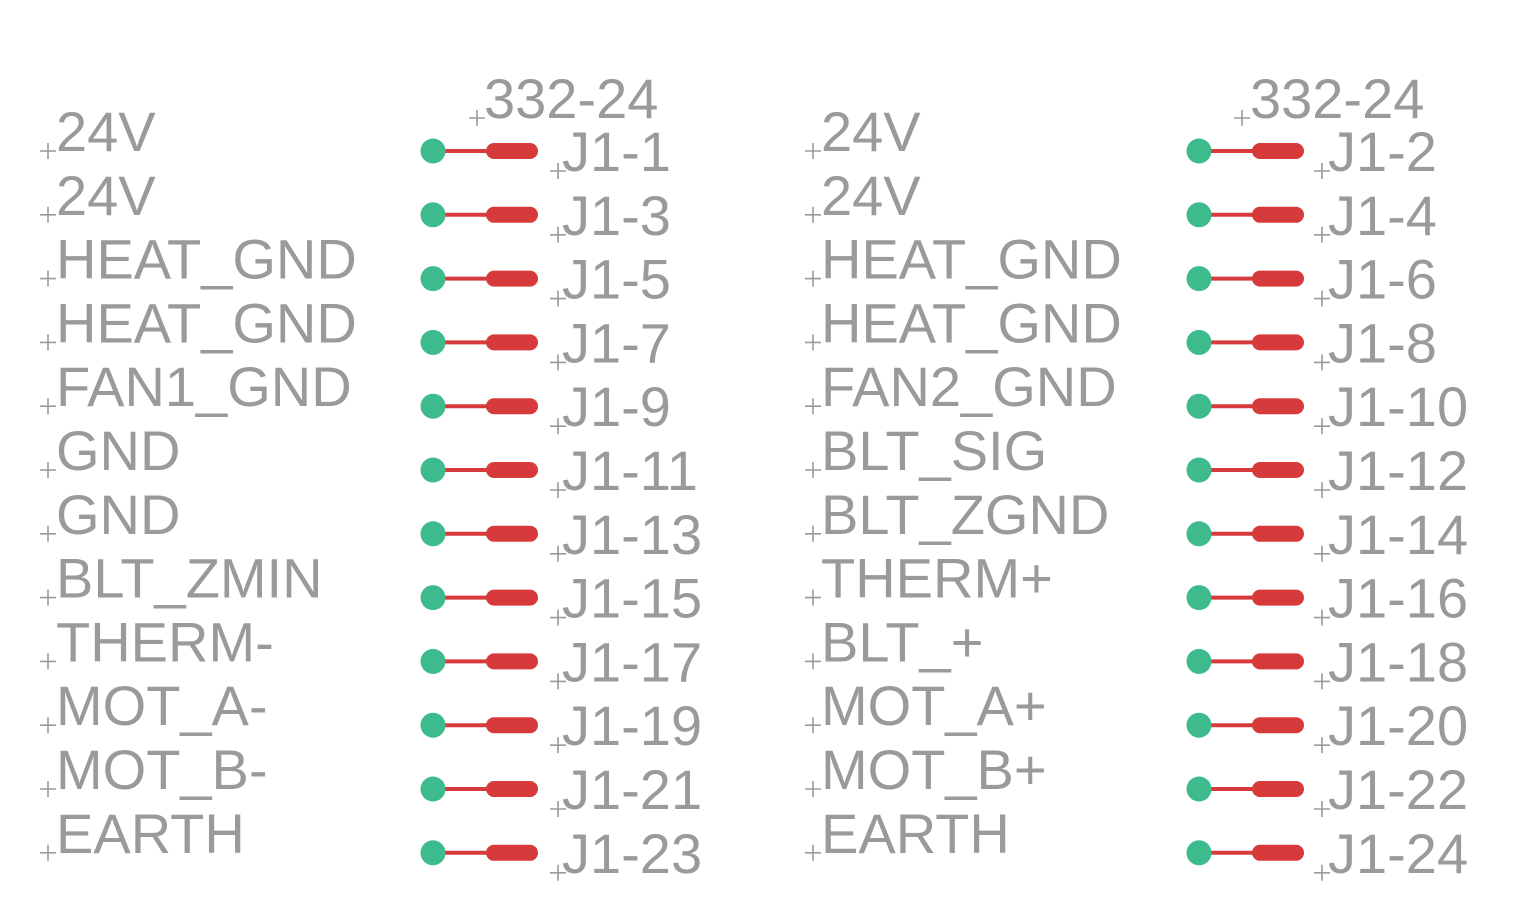 The width and height of the screenshot is (1536, 922). What do you see at coordinates (934, 705) in the screenshot?
I see `signal-label: MOT_A+` at bounding box center [934, 705].